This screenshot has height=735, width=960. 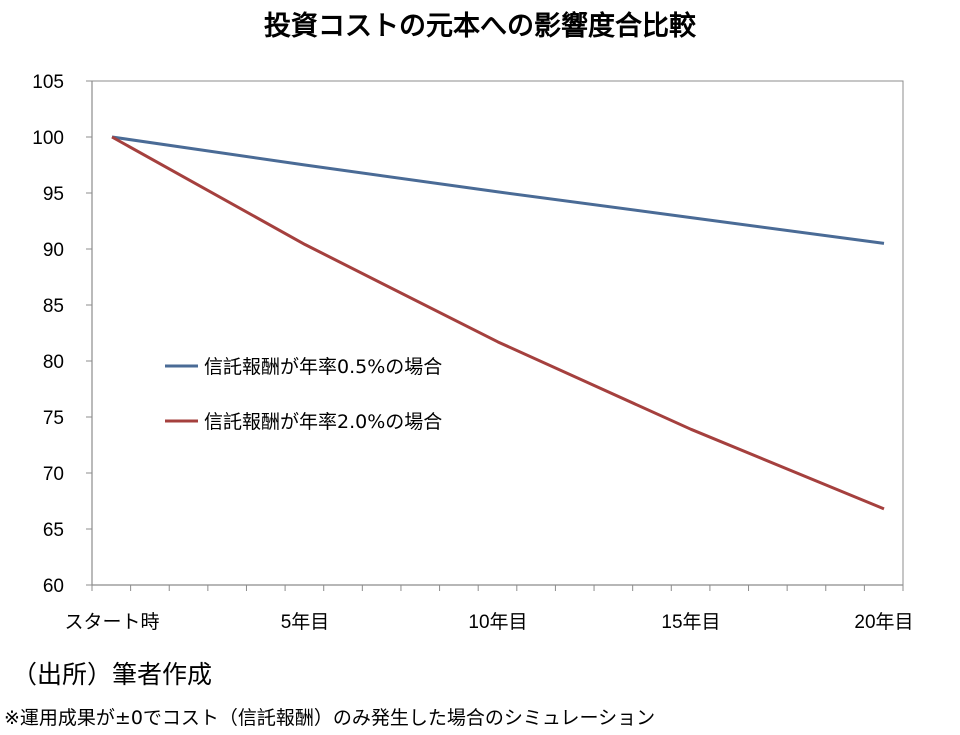 What do you see at coordinates (53, 250) in the screenshot?
I see `y-tick-label: 90` at bounding box center [53, 250].